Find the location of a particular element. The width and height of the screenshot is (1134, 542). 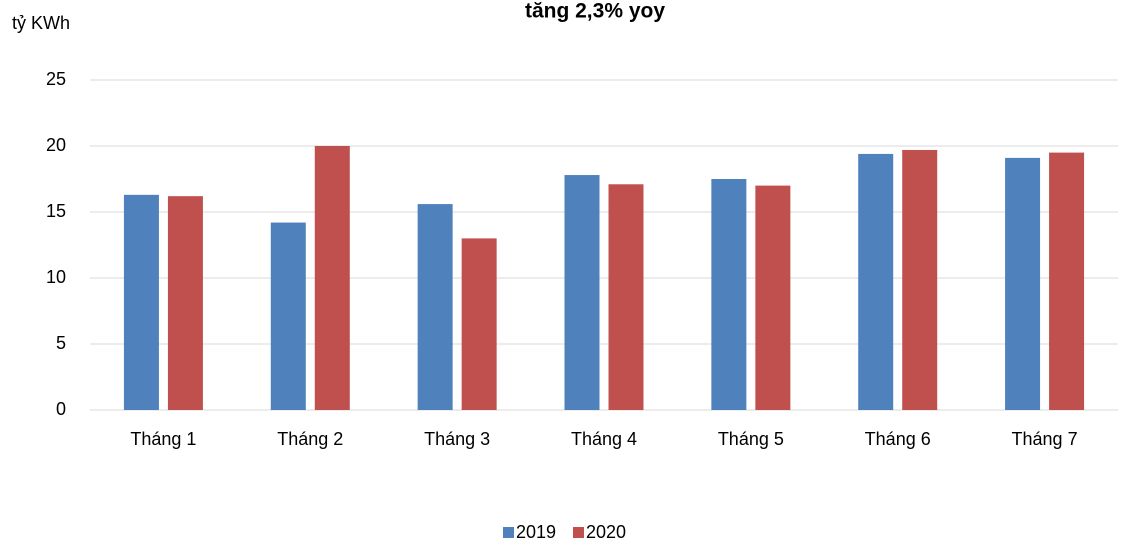

x-tick-label: Tháng 3 is located at coordinates (457, 439).